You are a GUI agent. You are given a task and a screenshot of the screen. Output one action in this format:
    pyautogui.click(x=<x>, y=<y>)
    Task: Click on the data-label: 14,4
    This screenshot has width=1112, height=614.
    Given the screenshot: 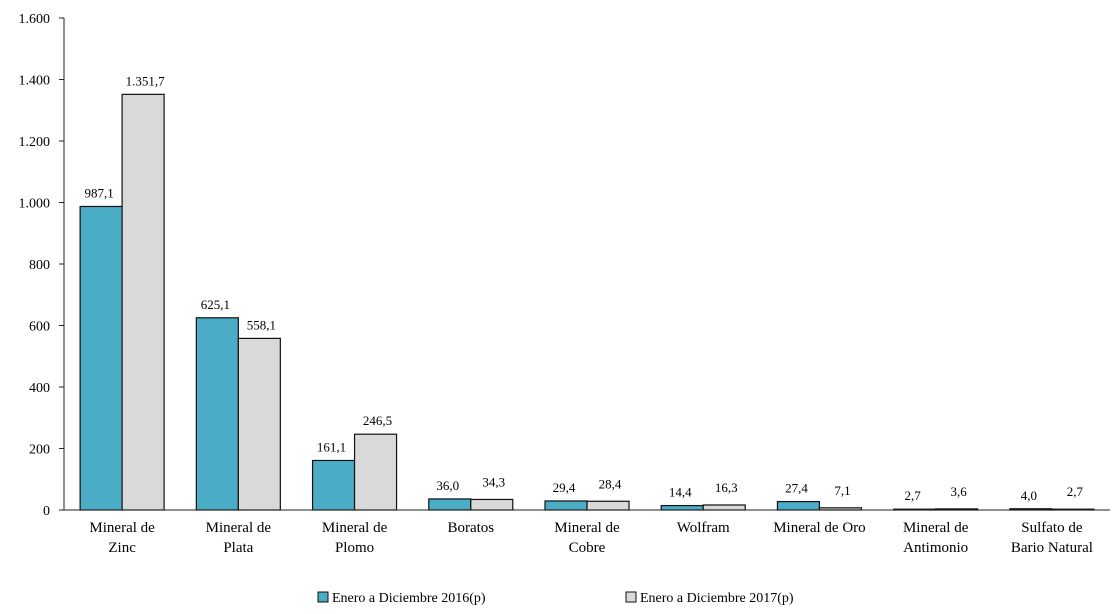 What is the action you would take?
    pyautogui.click(x=680, y=492)
    